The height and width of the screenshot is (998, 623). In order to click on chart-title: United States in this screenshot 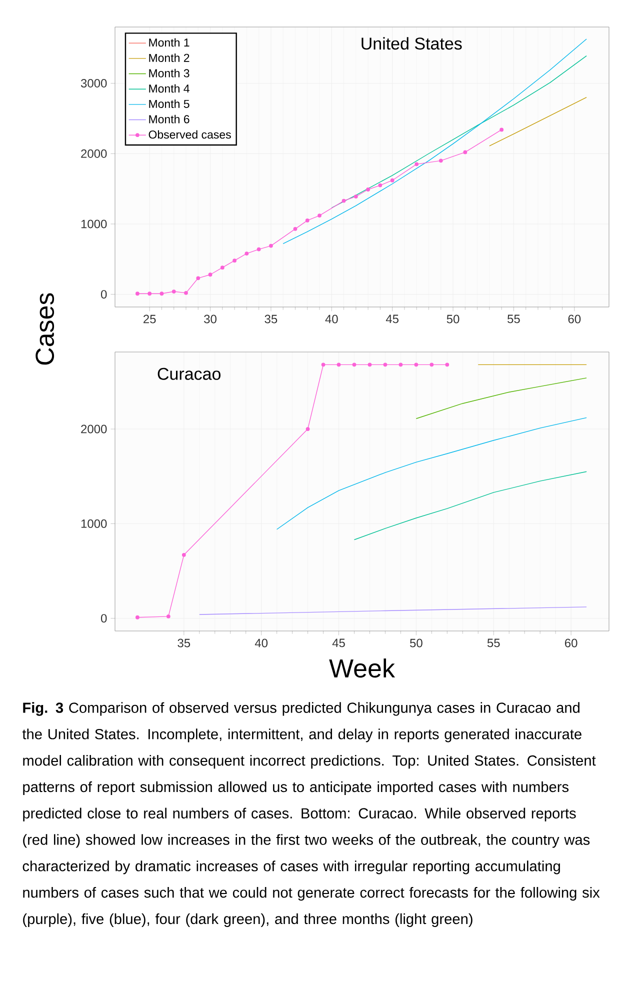, I will do `click(412, 43)`.